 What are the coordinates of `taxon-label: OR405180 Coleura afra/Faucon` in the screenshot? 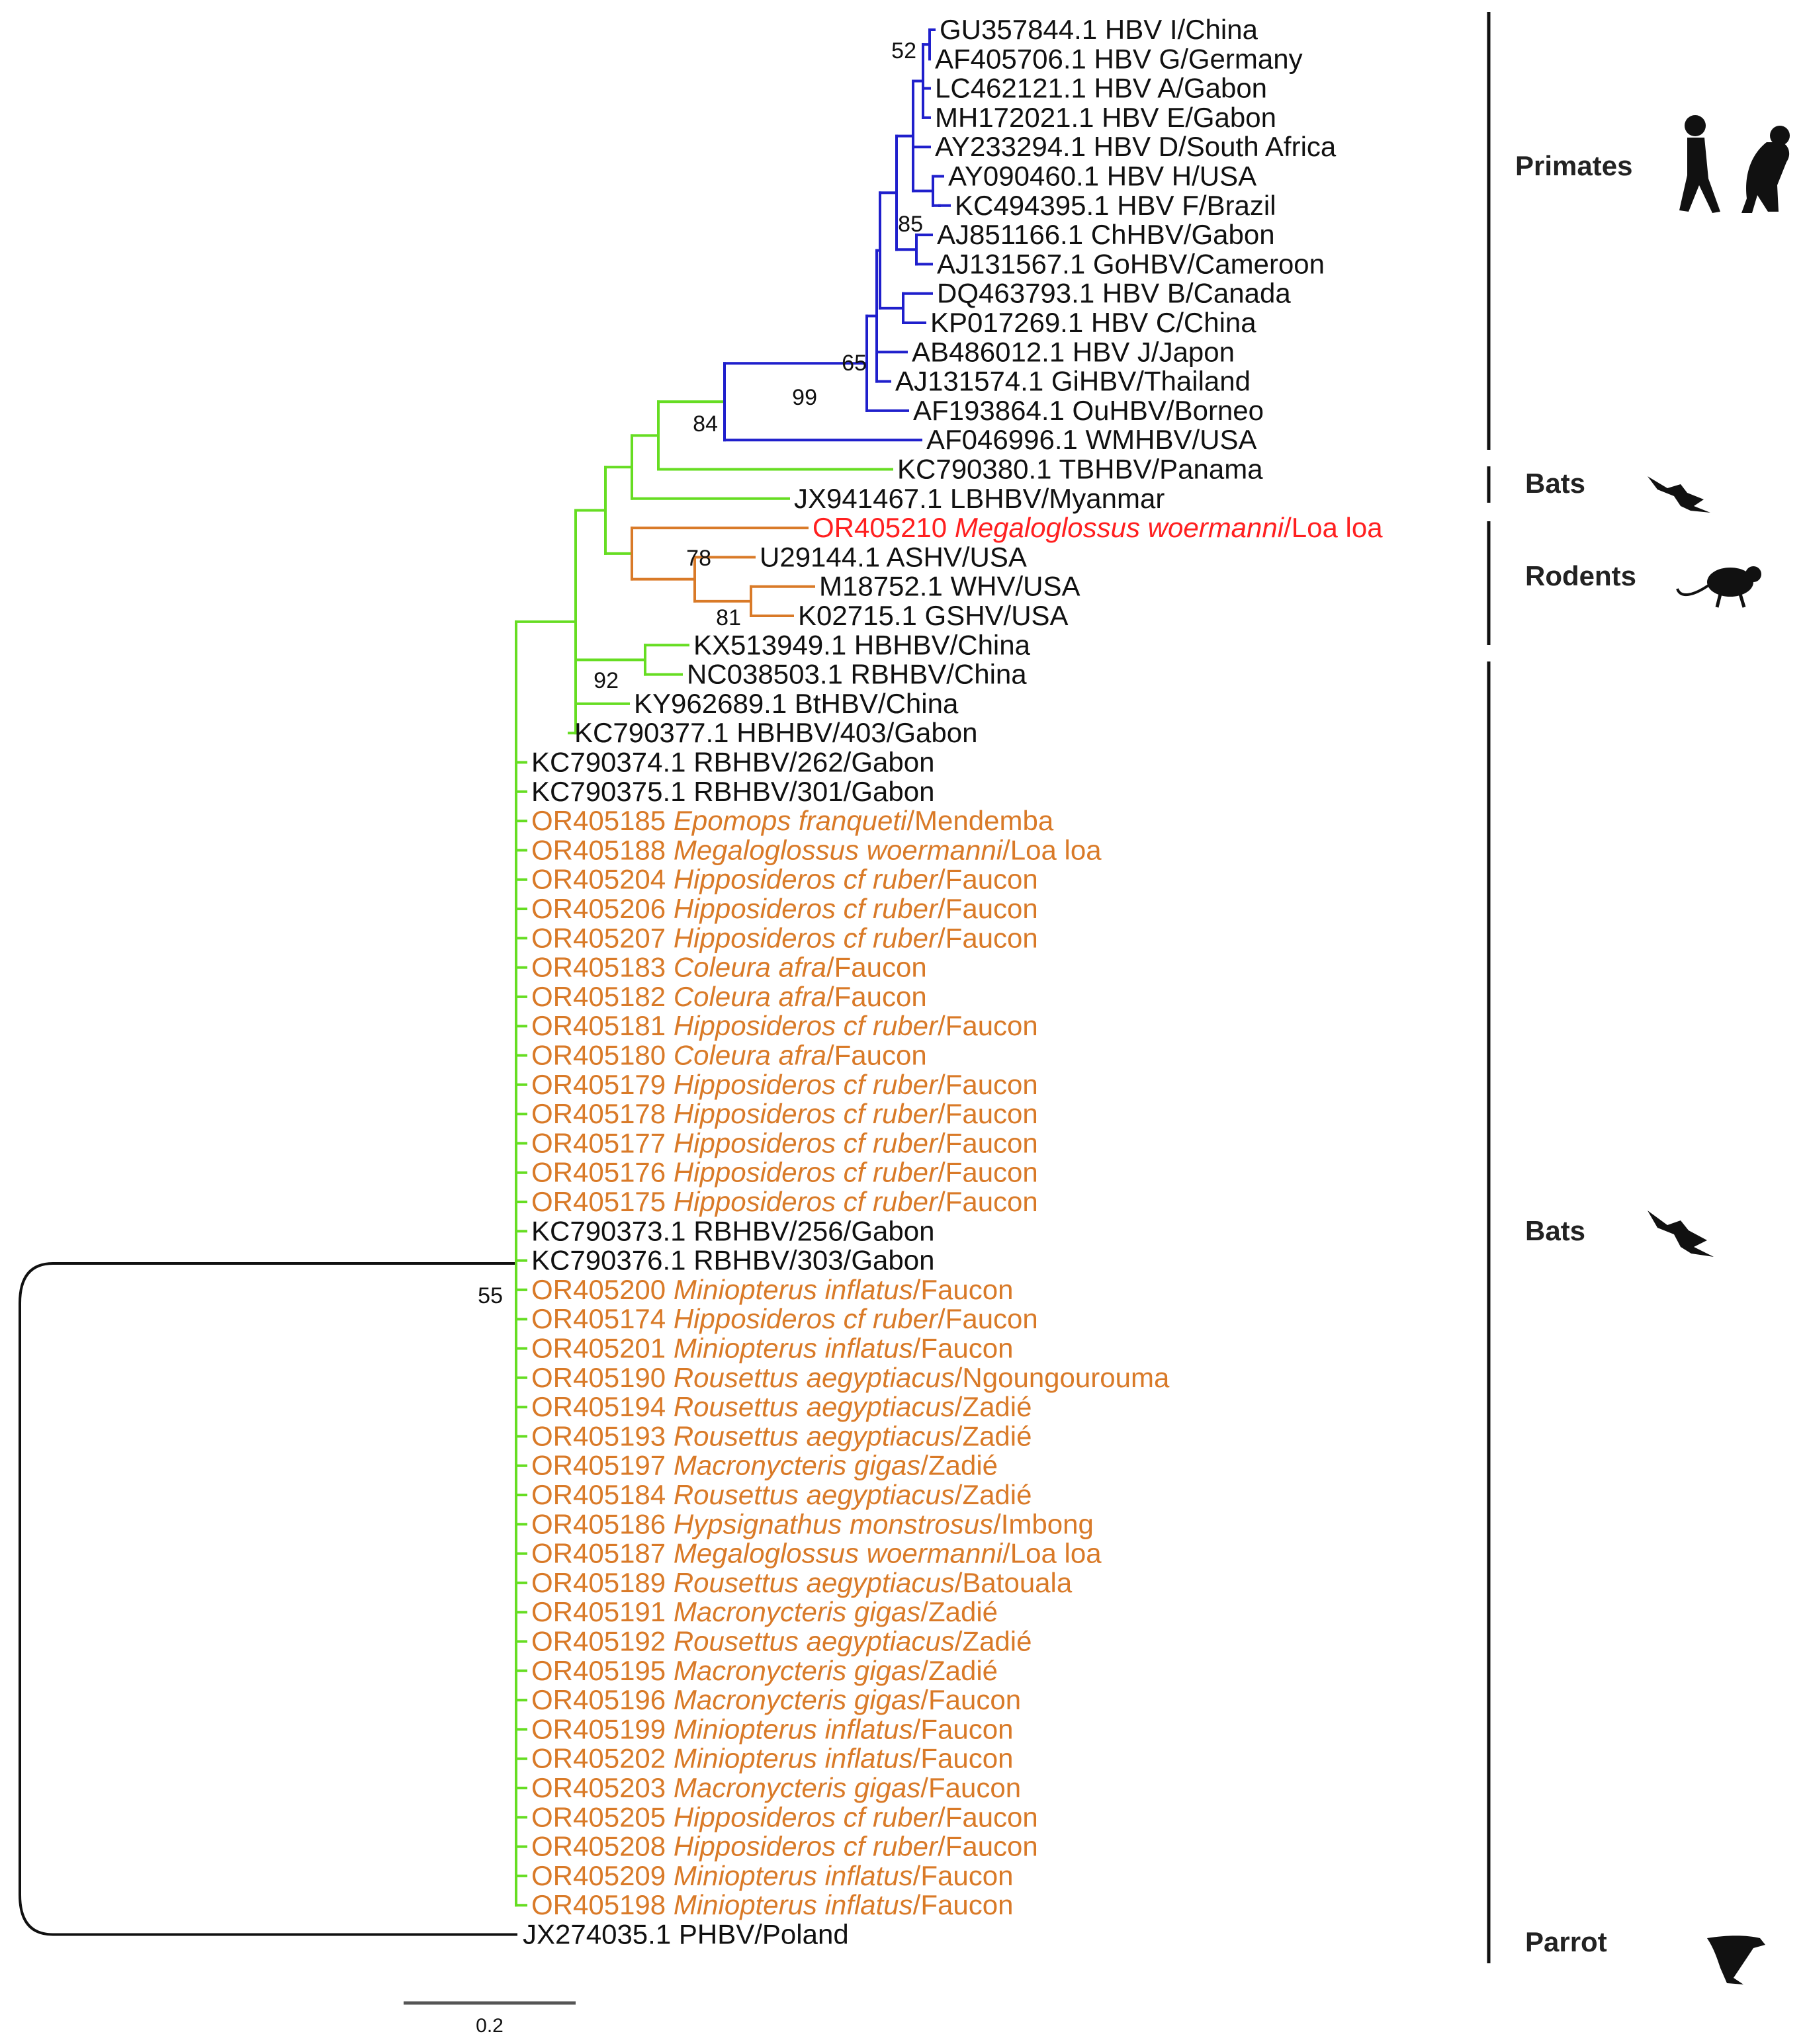 It's located at (729, 1056).